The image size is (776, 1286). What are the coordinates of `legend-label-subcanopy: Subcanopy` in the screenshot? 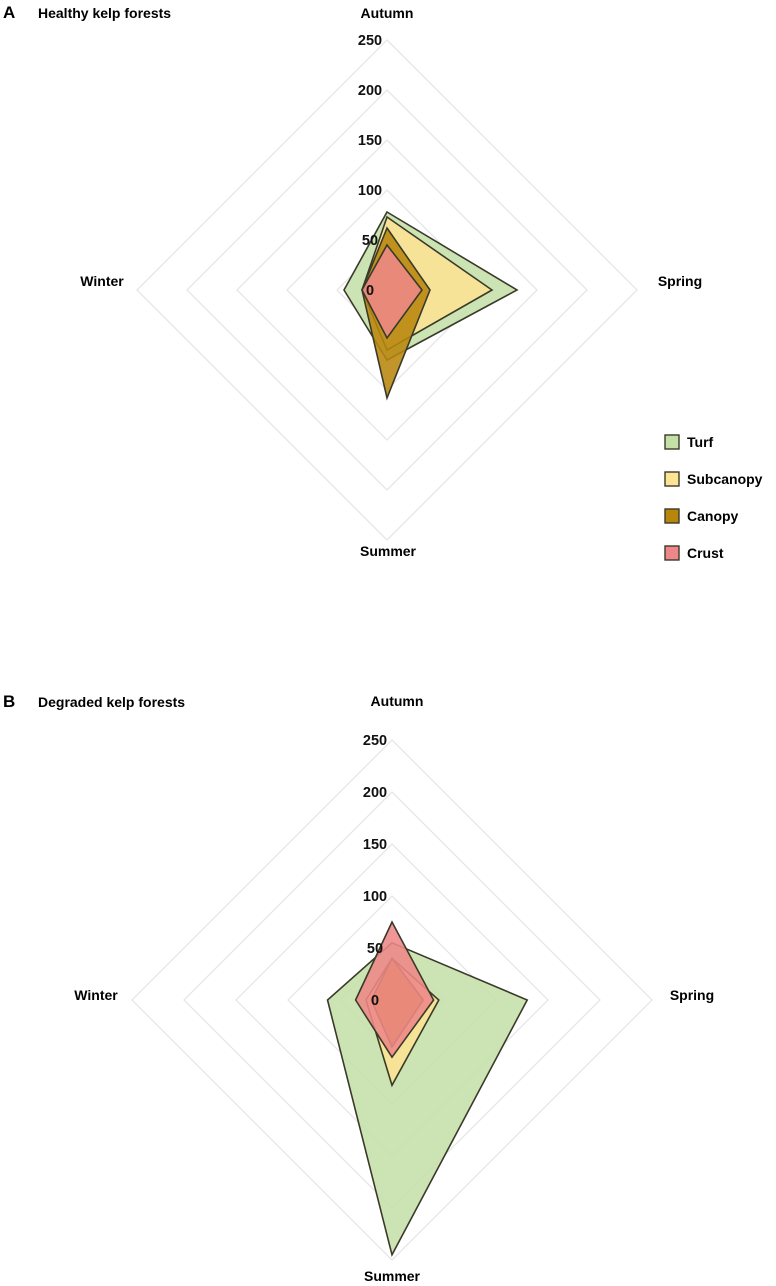 It's located at (725, 479).